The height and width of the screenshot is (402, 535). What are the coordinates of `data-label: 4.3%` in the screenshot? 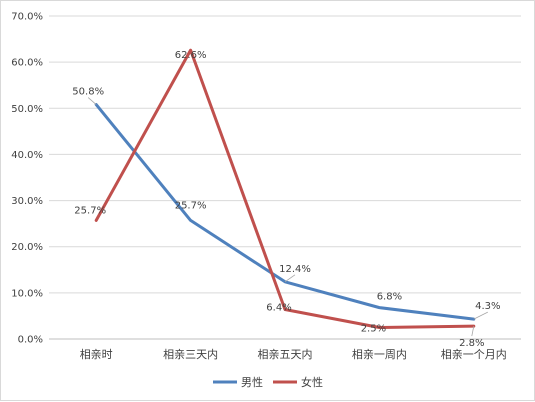 It's located at (487, 306).